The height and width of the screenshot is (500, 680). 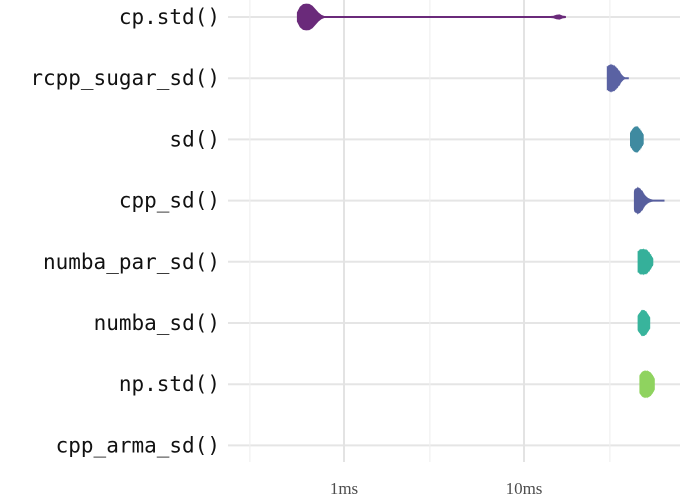 What do you see at coordinates (637, 139) in the screenshot?
I see `violin-sd` at bounding box center [637, 139].